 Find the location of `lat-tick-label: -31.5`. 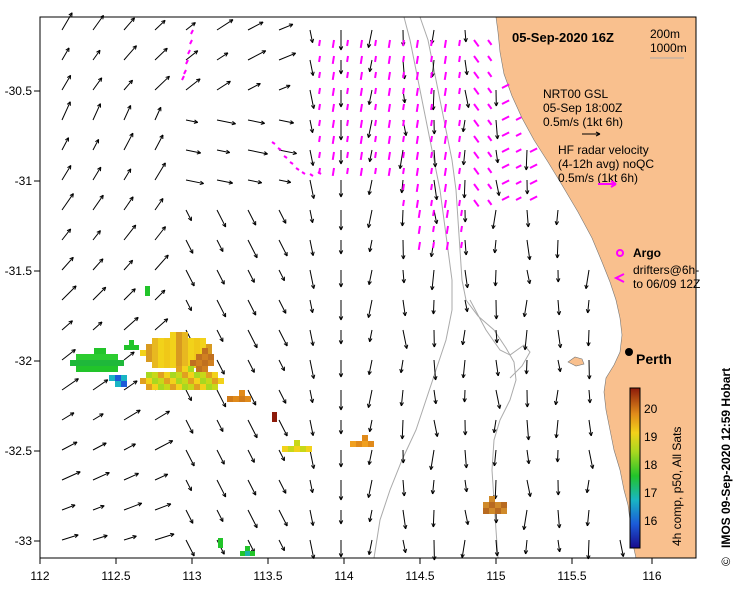

lat-tick-label: -31.5 is located at coordinates (19, 271).